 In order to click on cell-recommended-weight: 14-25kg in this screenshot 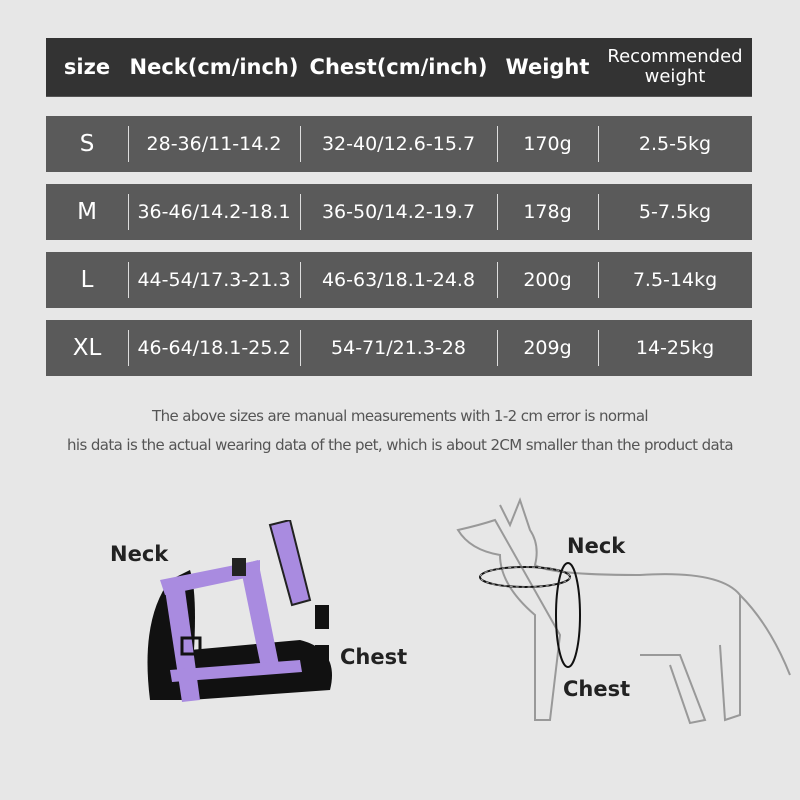, I will do `click(675, 348)`.